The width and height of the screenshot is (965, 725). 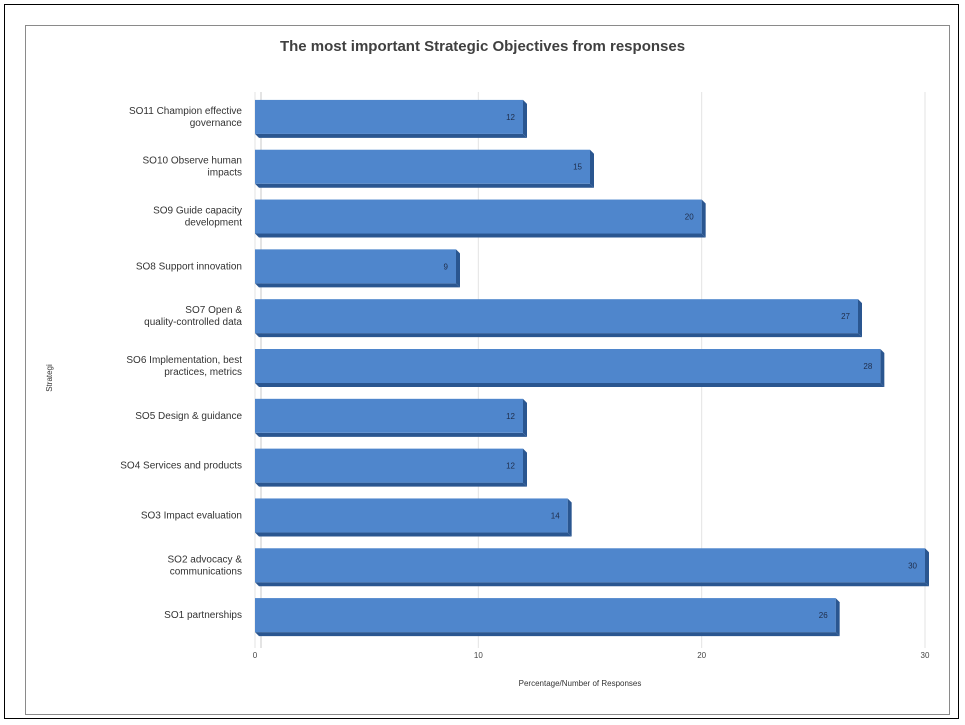 I want to click on category-label: SO9 Guide capacity, so click(x=197, y=211).